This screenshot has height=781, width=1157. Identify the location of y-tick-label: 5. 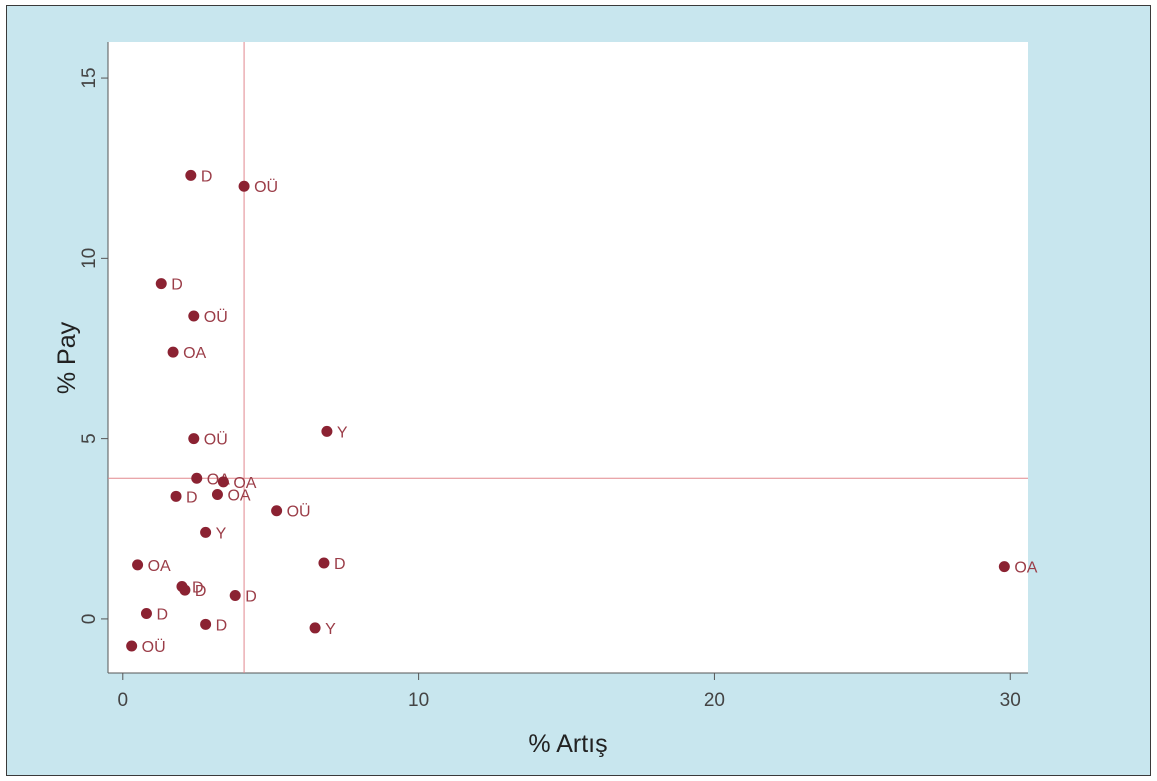
(89, 438).